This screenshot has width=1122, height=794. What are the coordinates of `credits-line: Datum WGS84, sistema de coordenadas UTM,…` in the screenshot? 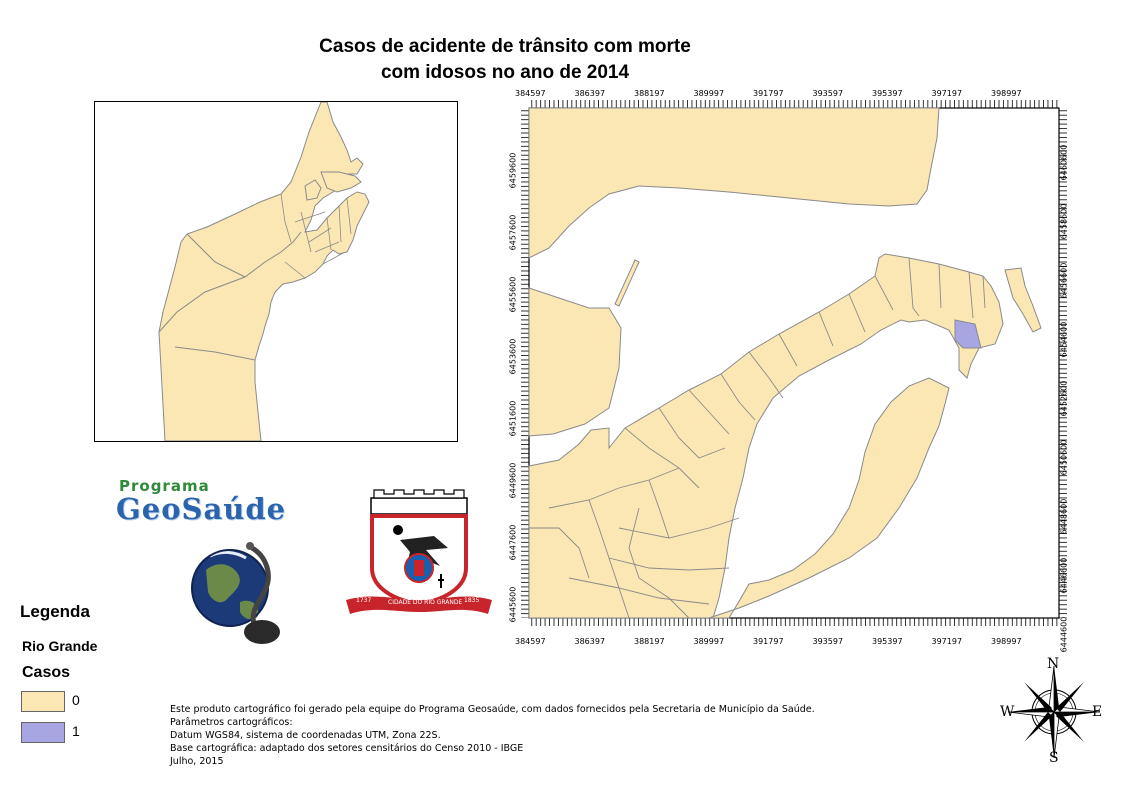 It's located at (305, 735).